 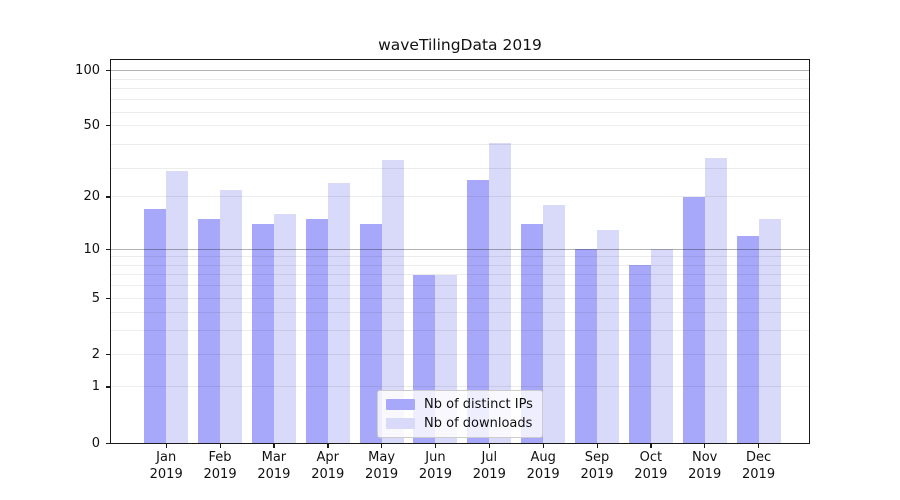 I want to click on x-tick-month: Oct, so click(x=651, y=457).